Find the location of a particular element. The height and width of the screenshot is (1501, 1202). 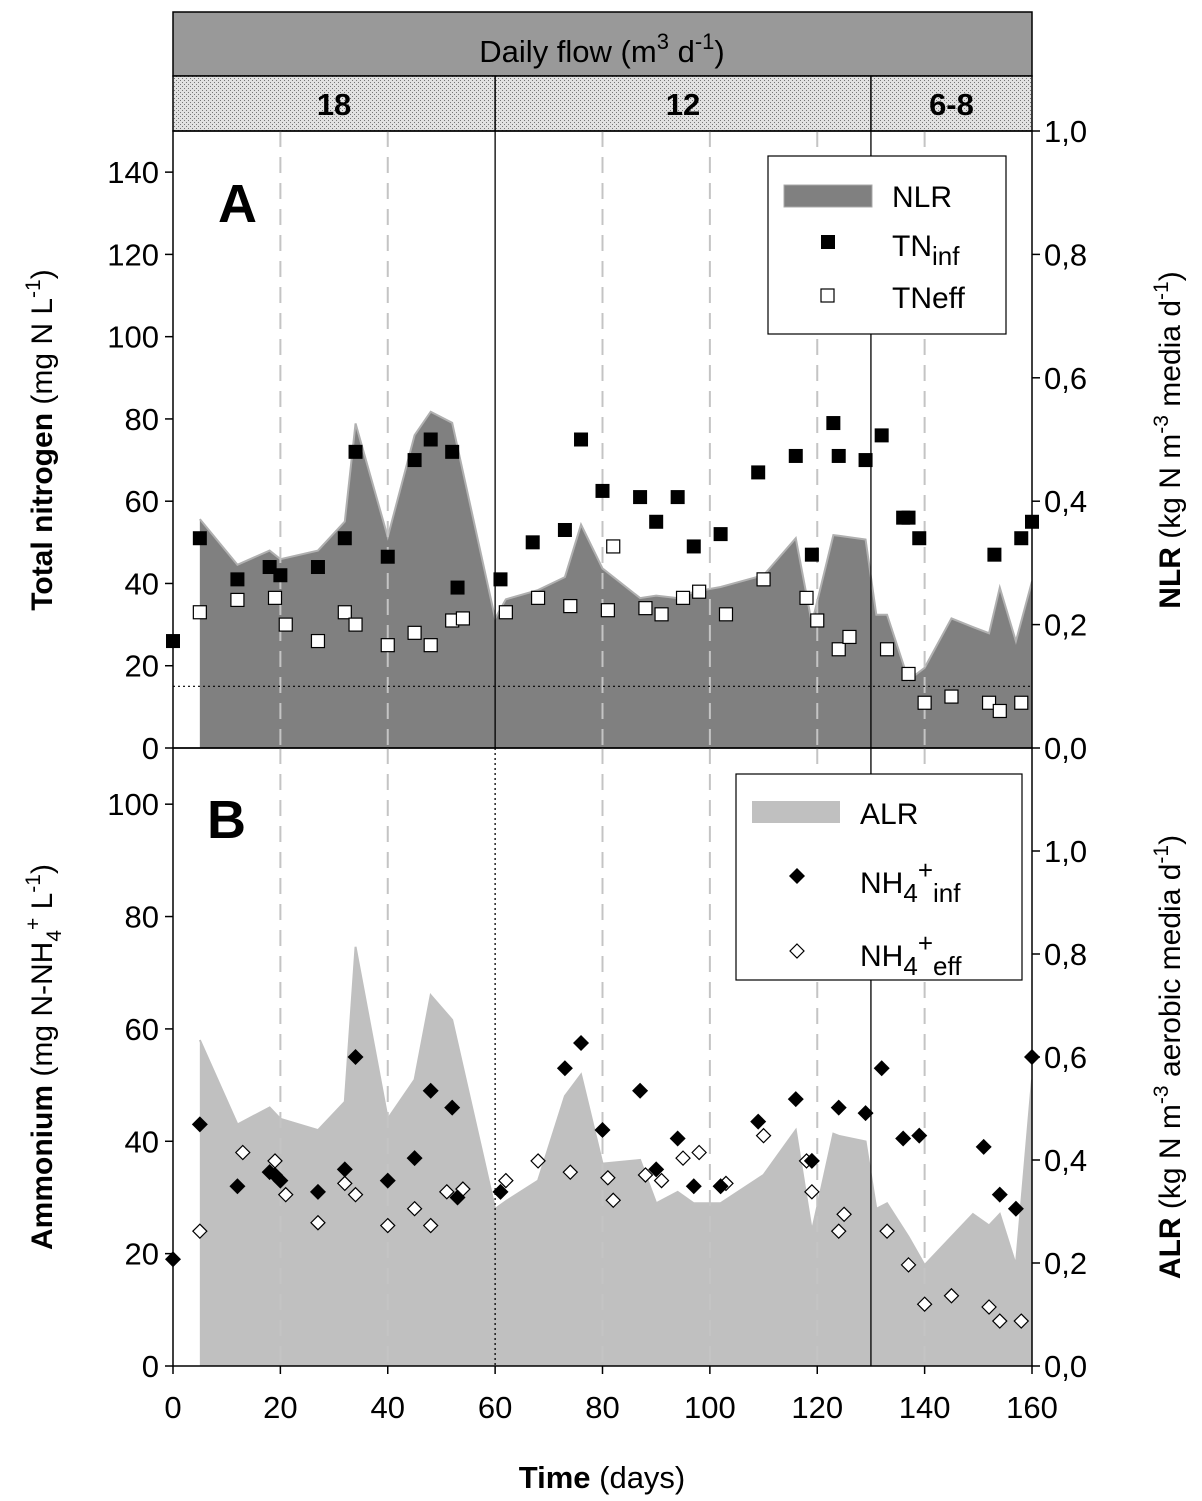

legend-alr-swatch is located at coordinates (796, 812).